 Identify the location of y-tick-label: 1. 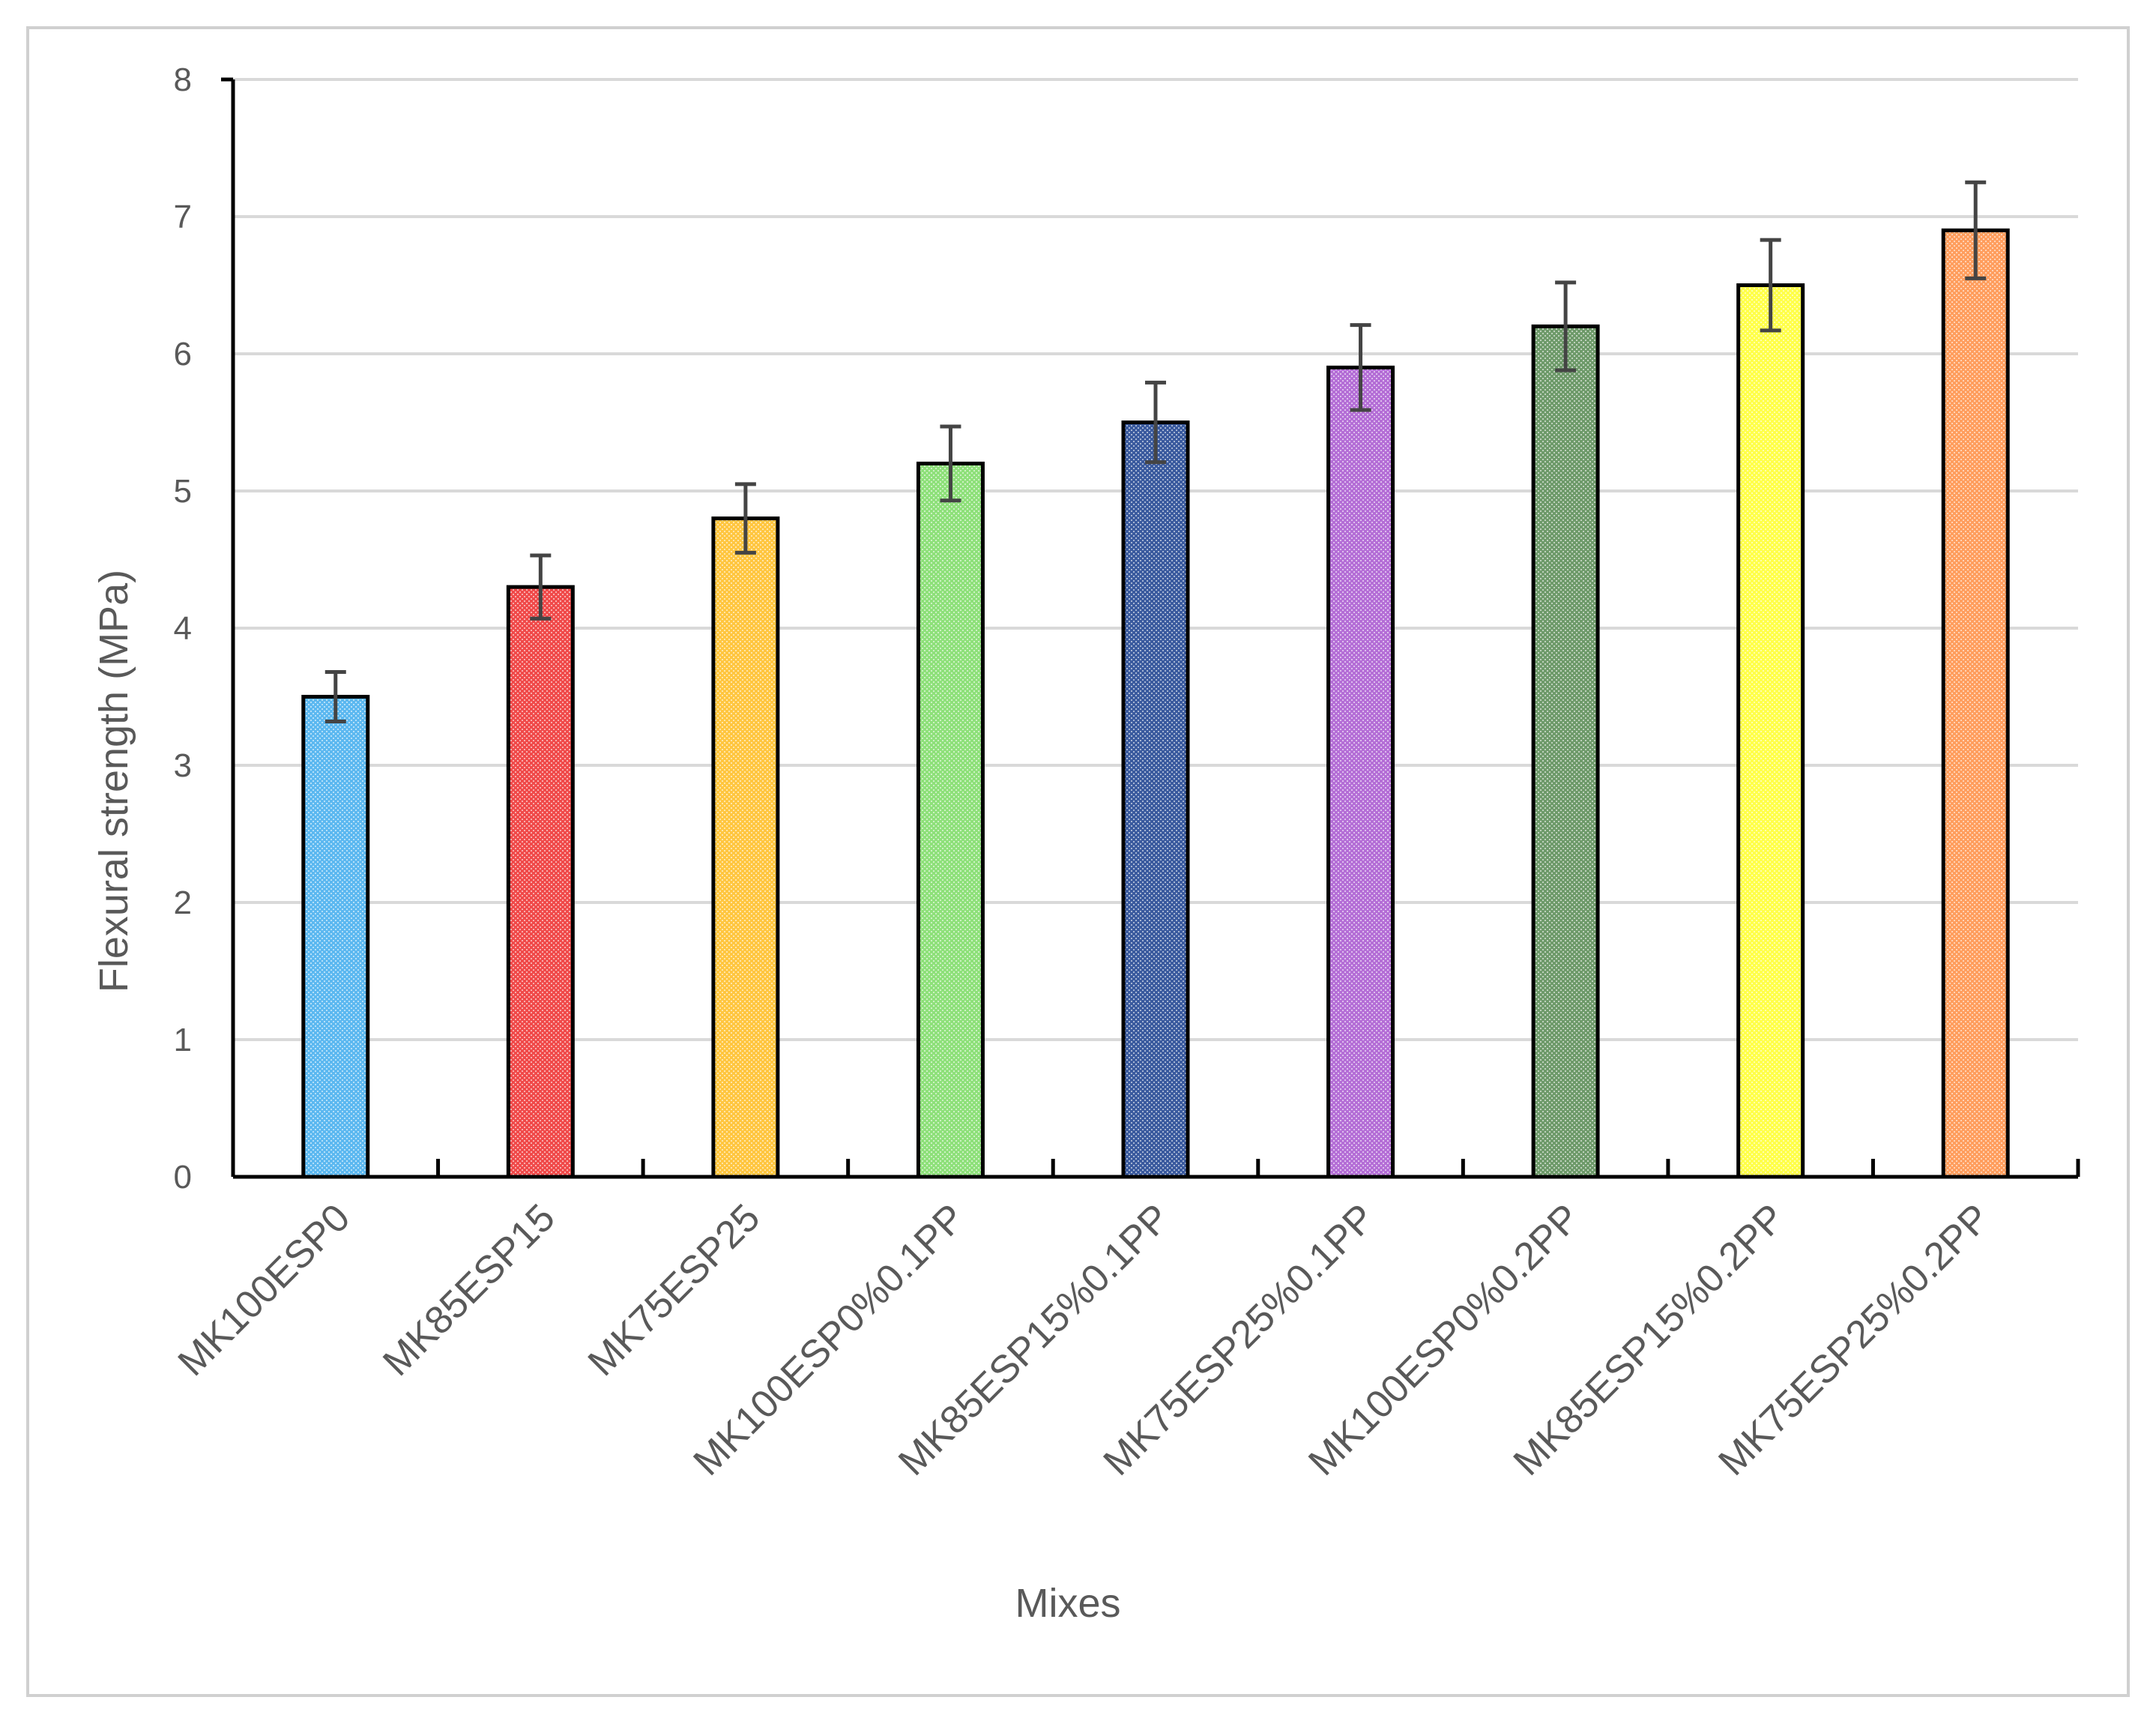
(183, 1040).